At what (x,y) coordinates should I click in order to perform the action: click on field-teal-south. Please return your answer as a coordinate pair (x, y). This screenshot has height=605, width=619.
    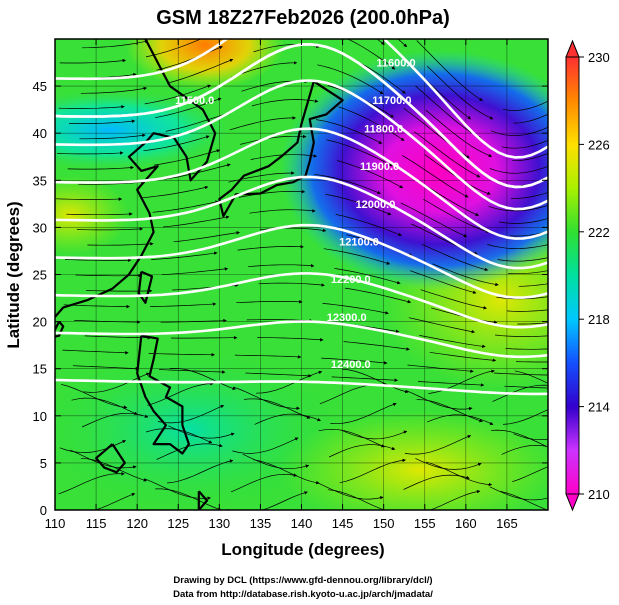
    Looking at the image, I should click on (197, 430).